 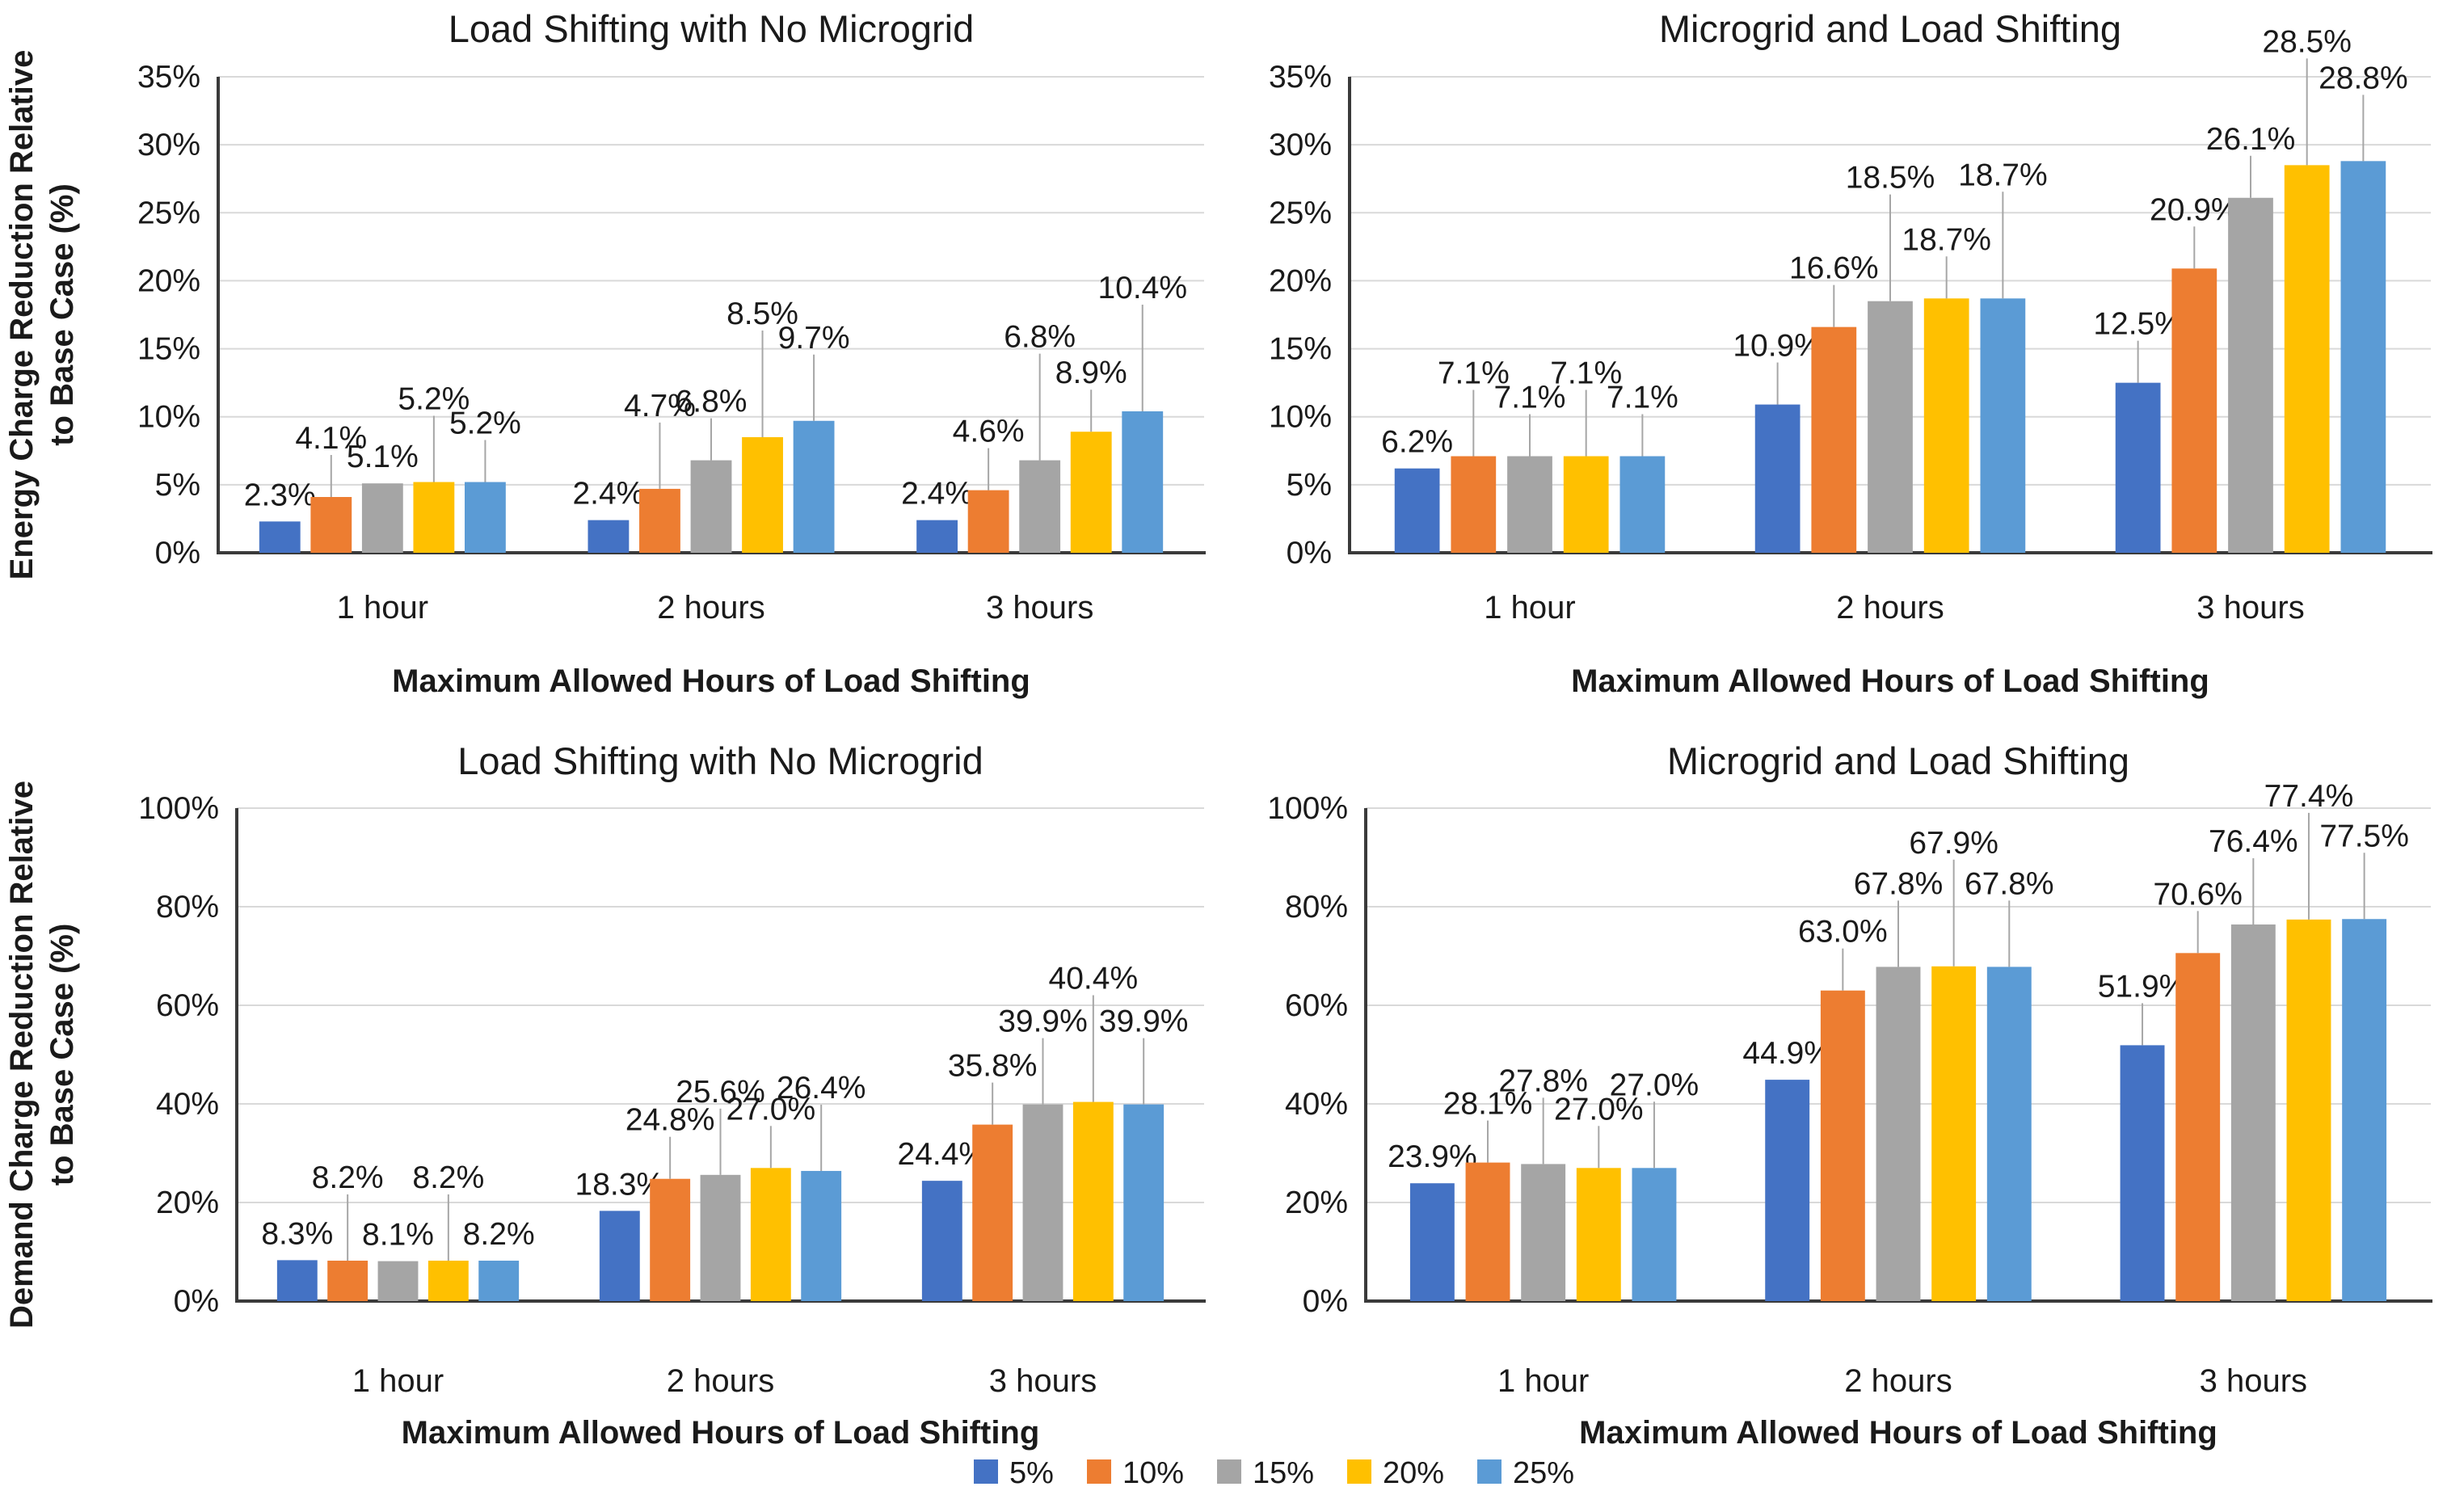 I want to click on legend-label: 5%, so click(x=1031, y=1473).